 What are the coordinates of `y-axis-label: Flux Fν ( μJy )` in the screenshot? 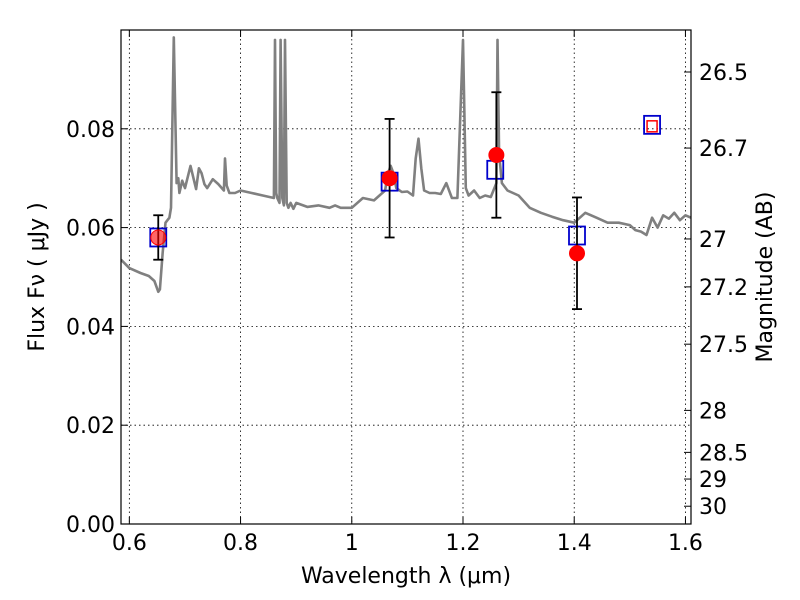 It's located at (37, 276).